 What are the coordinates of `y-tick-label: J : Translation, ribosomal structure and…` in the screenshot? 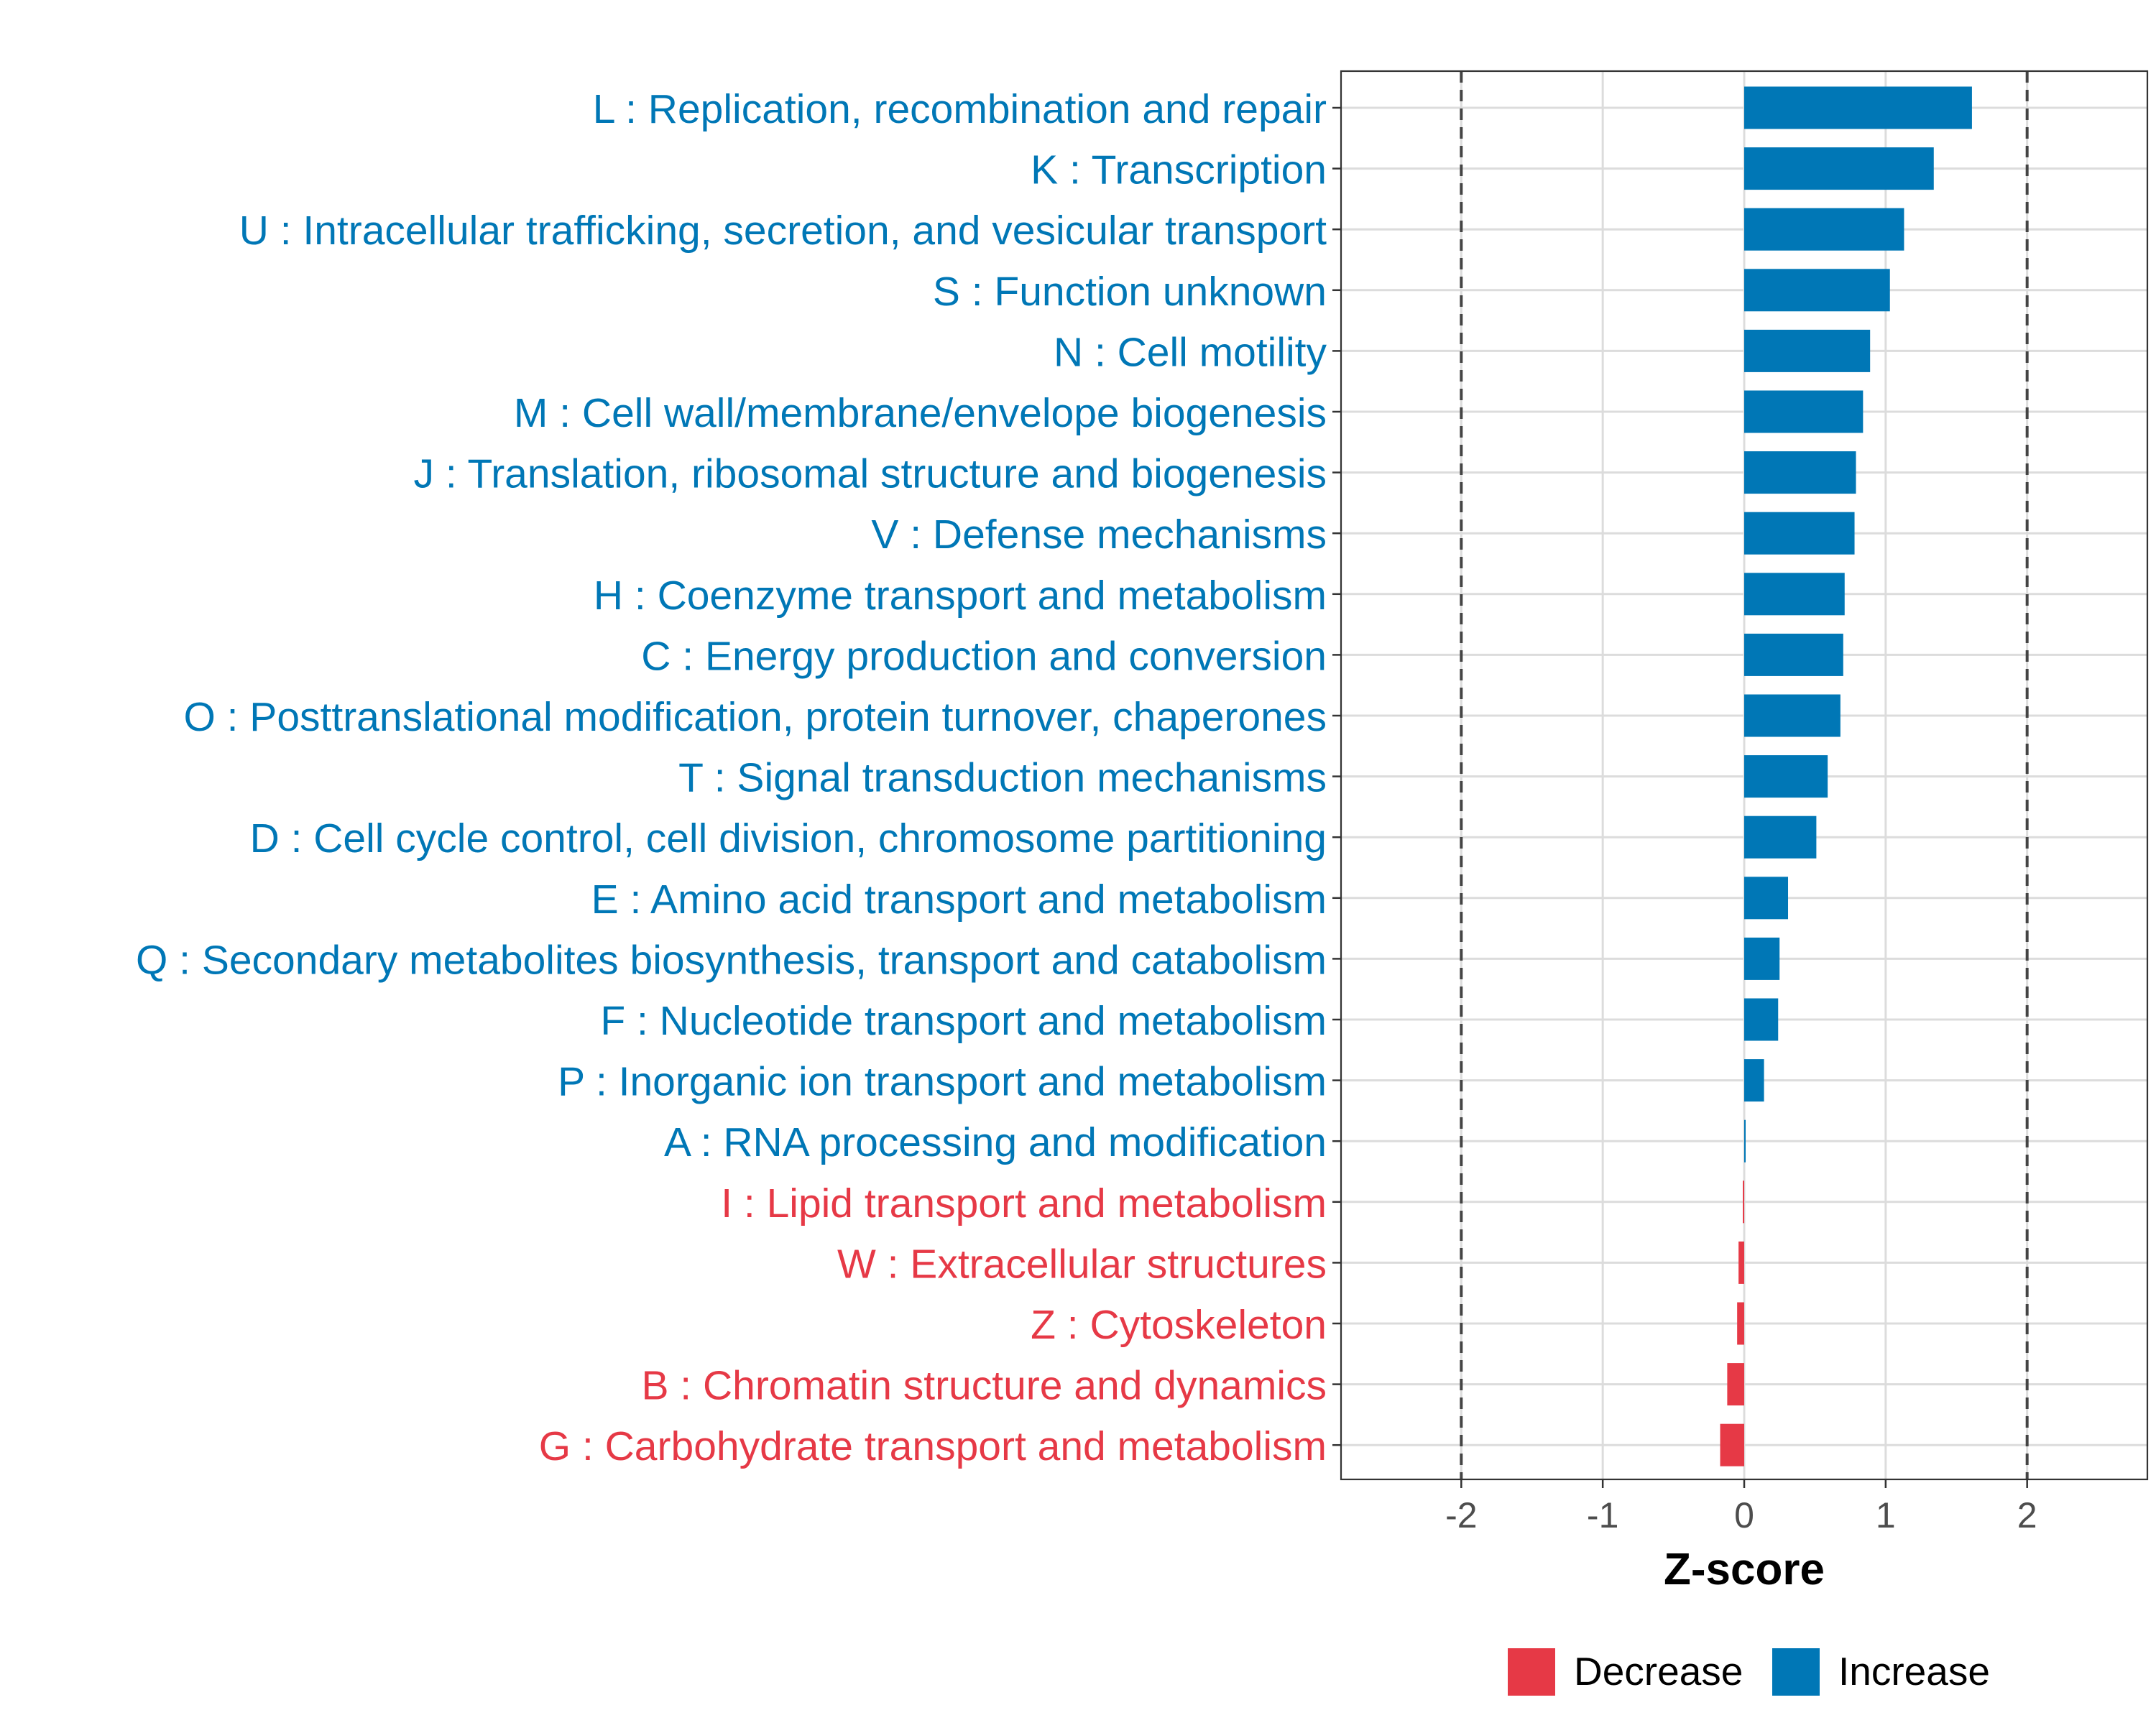 It's located at (871, 474).